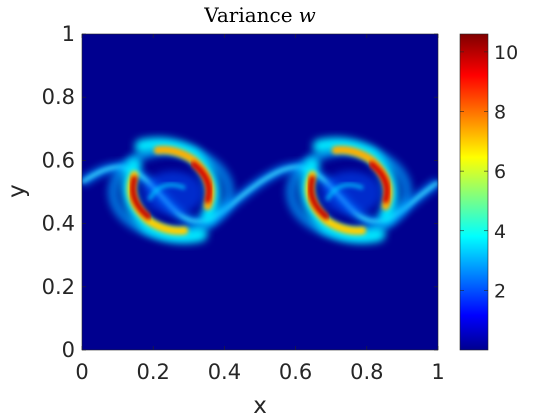 The width and height of the screenshot is (560, 420). What do you see at coordinates (500, 172) in the screenshot?
I see `colorbar-tick-label: 6` at bounding box center [500, 172].